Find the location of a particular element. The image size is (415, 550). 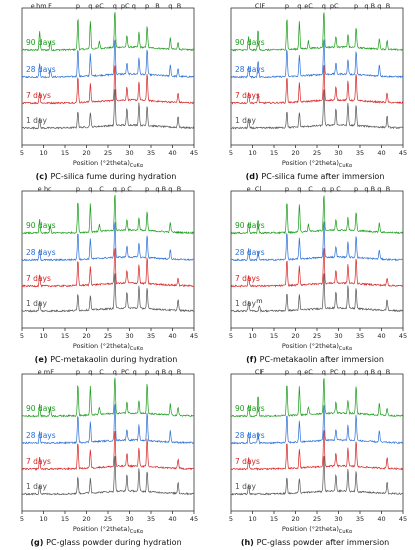

panel-caption: (f) PC-metakaolin after immersion is located at coordinates (315, 359).